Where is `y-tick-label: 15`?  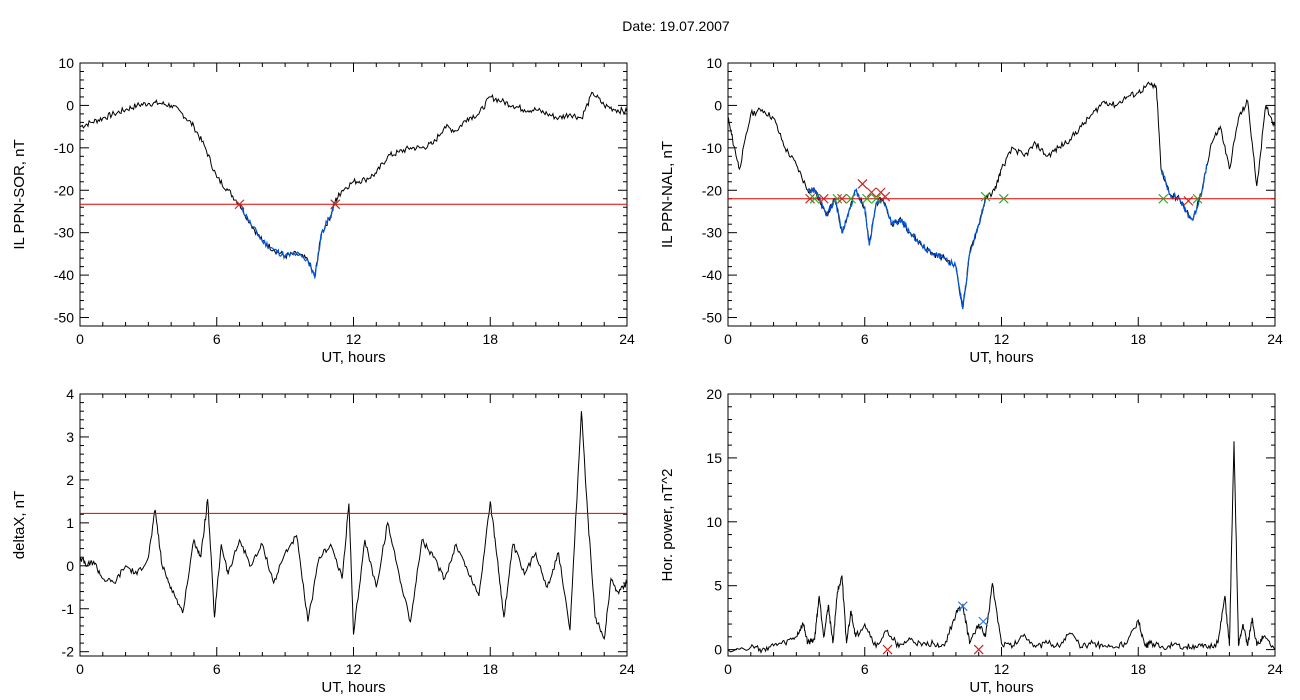 y-tick-label: 15 is located at coordinates (714, 458).